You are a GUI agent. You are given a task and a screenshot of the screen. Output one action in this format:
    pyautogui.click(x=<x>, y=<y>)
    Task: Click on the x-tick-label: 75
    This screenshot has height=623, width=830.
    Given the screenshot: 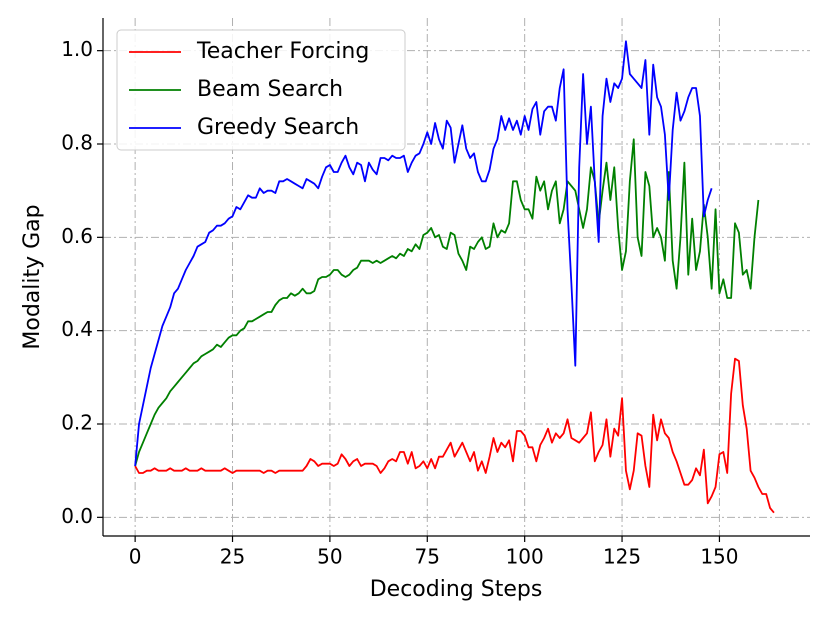 What is the action you would take?
    pyautogui.click(x=427, y=557)
    